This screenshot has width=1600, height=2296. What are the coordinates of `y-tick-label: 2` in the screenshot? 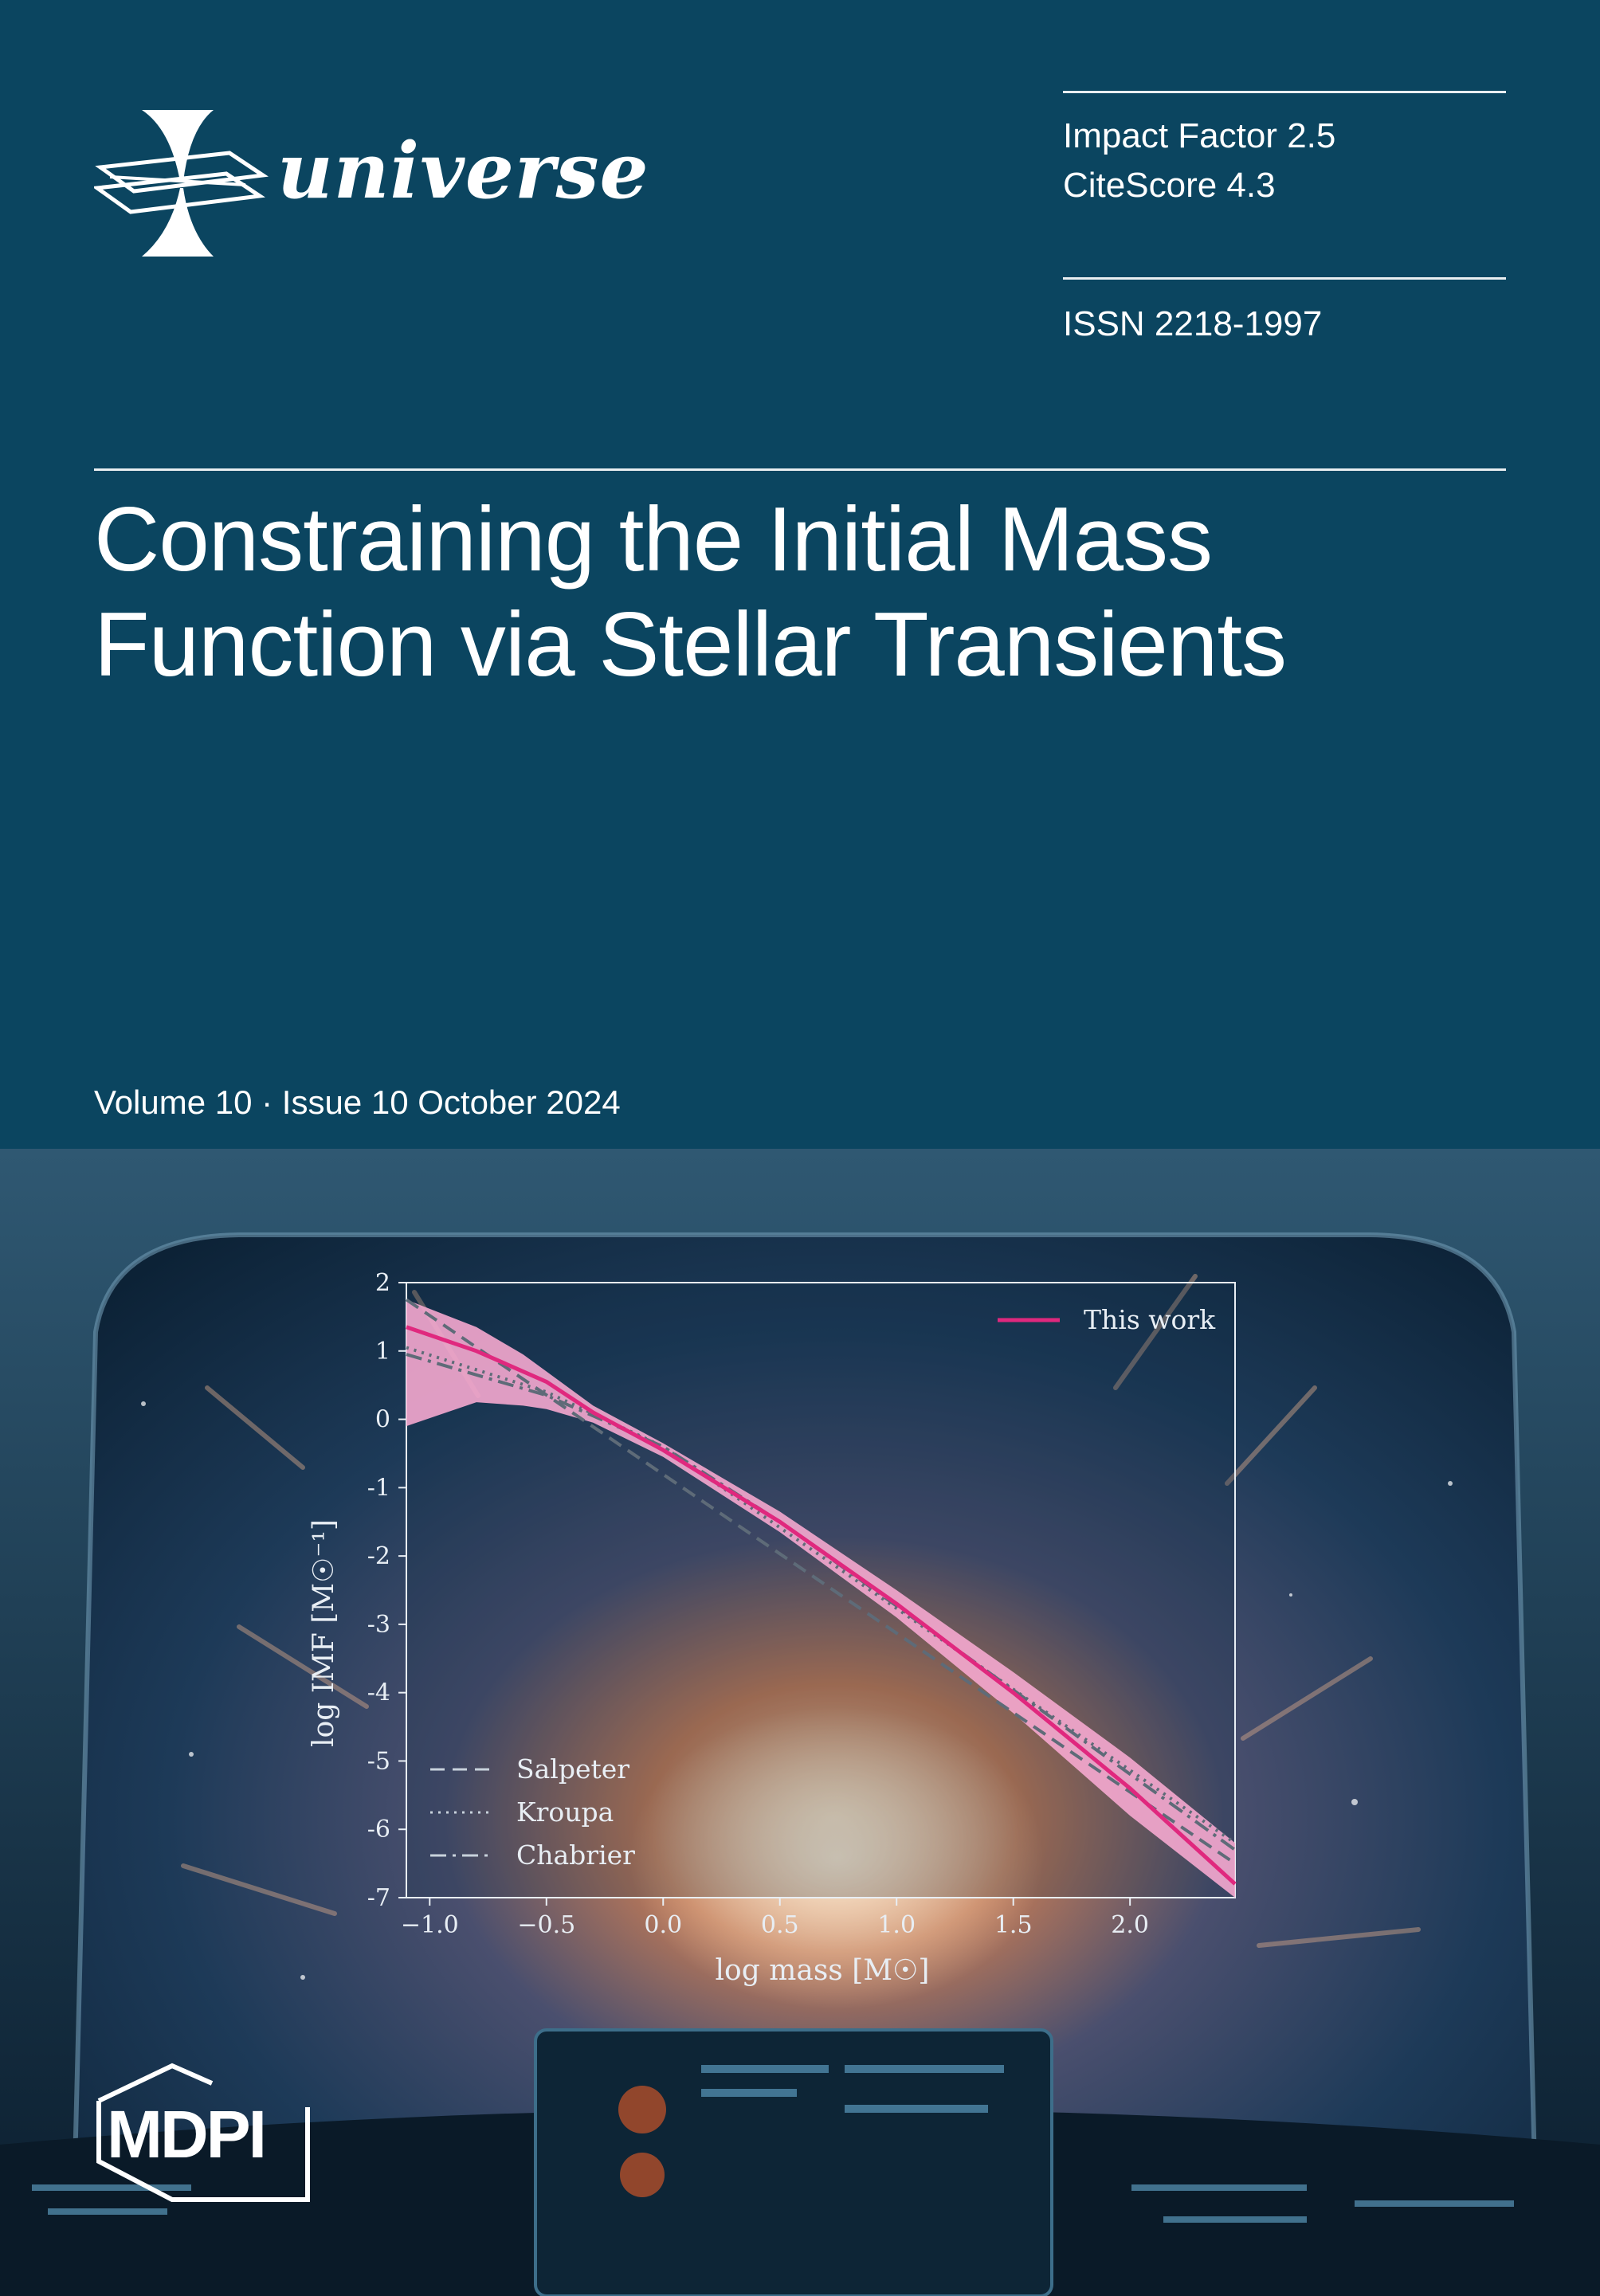 It's located at (382, 1283).